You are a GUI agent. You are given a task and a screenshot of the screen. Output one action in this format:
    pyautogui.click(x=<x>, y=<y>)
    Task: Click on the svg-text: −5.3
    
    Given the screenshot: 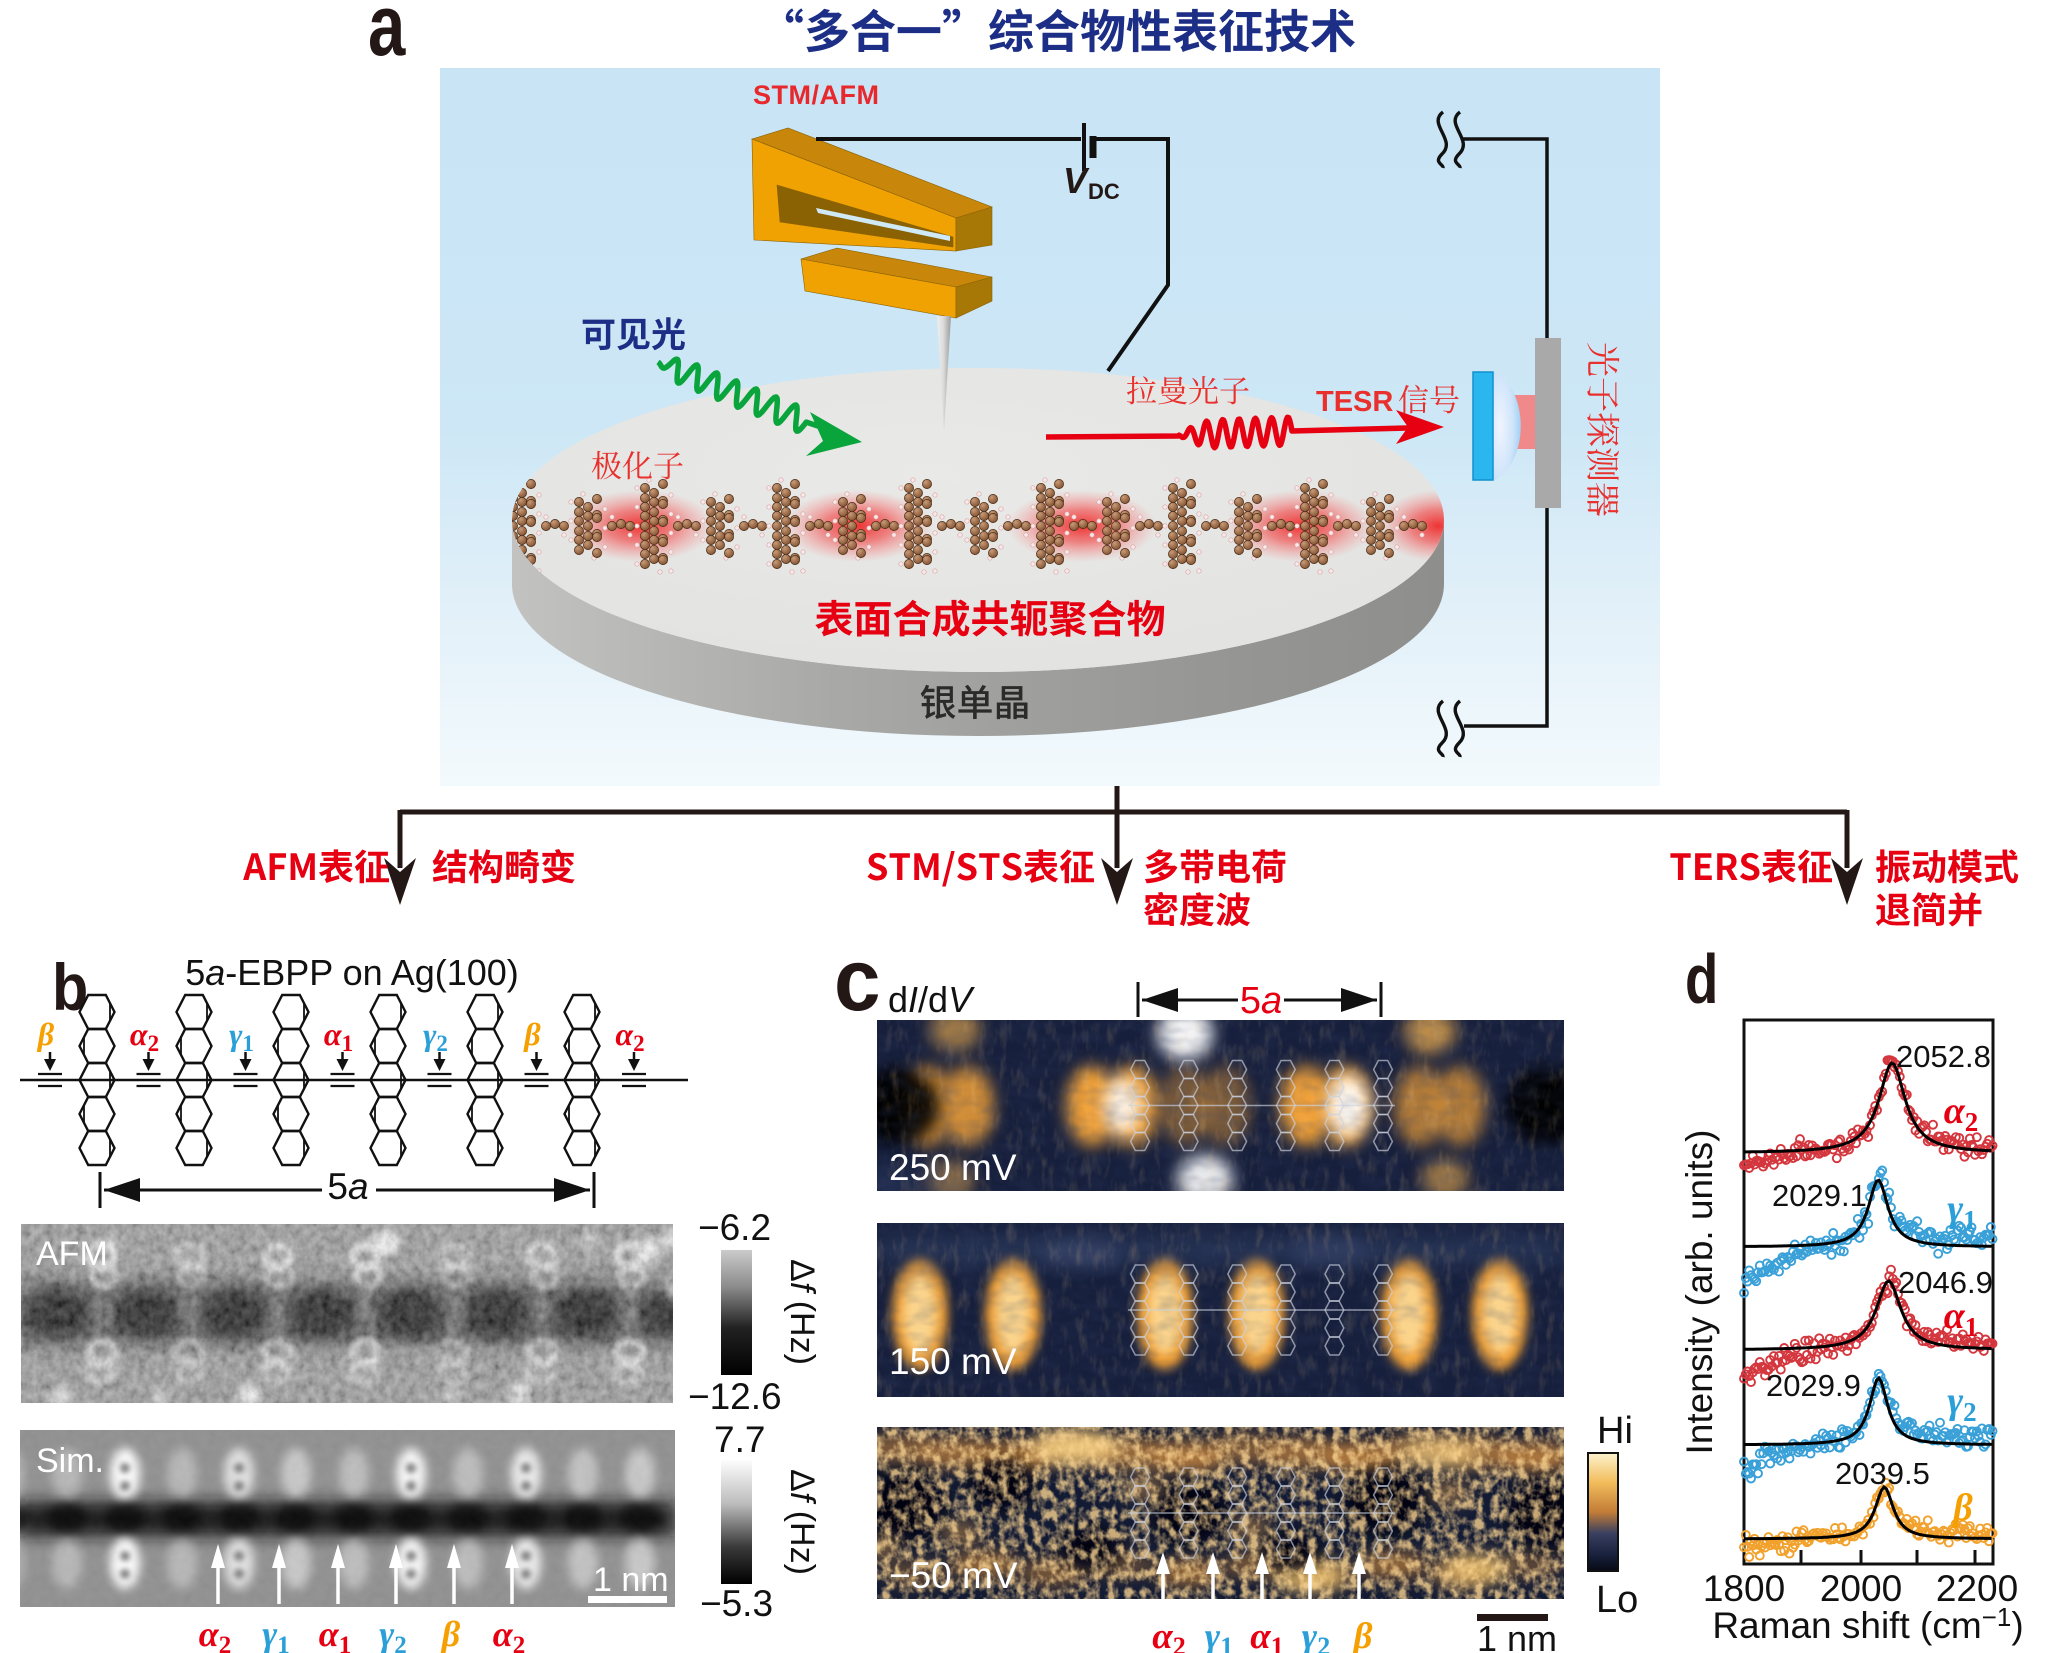 What is the action you would take?
    pyautogui.click(x=736, y=1603)
    